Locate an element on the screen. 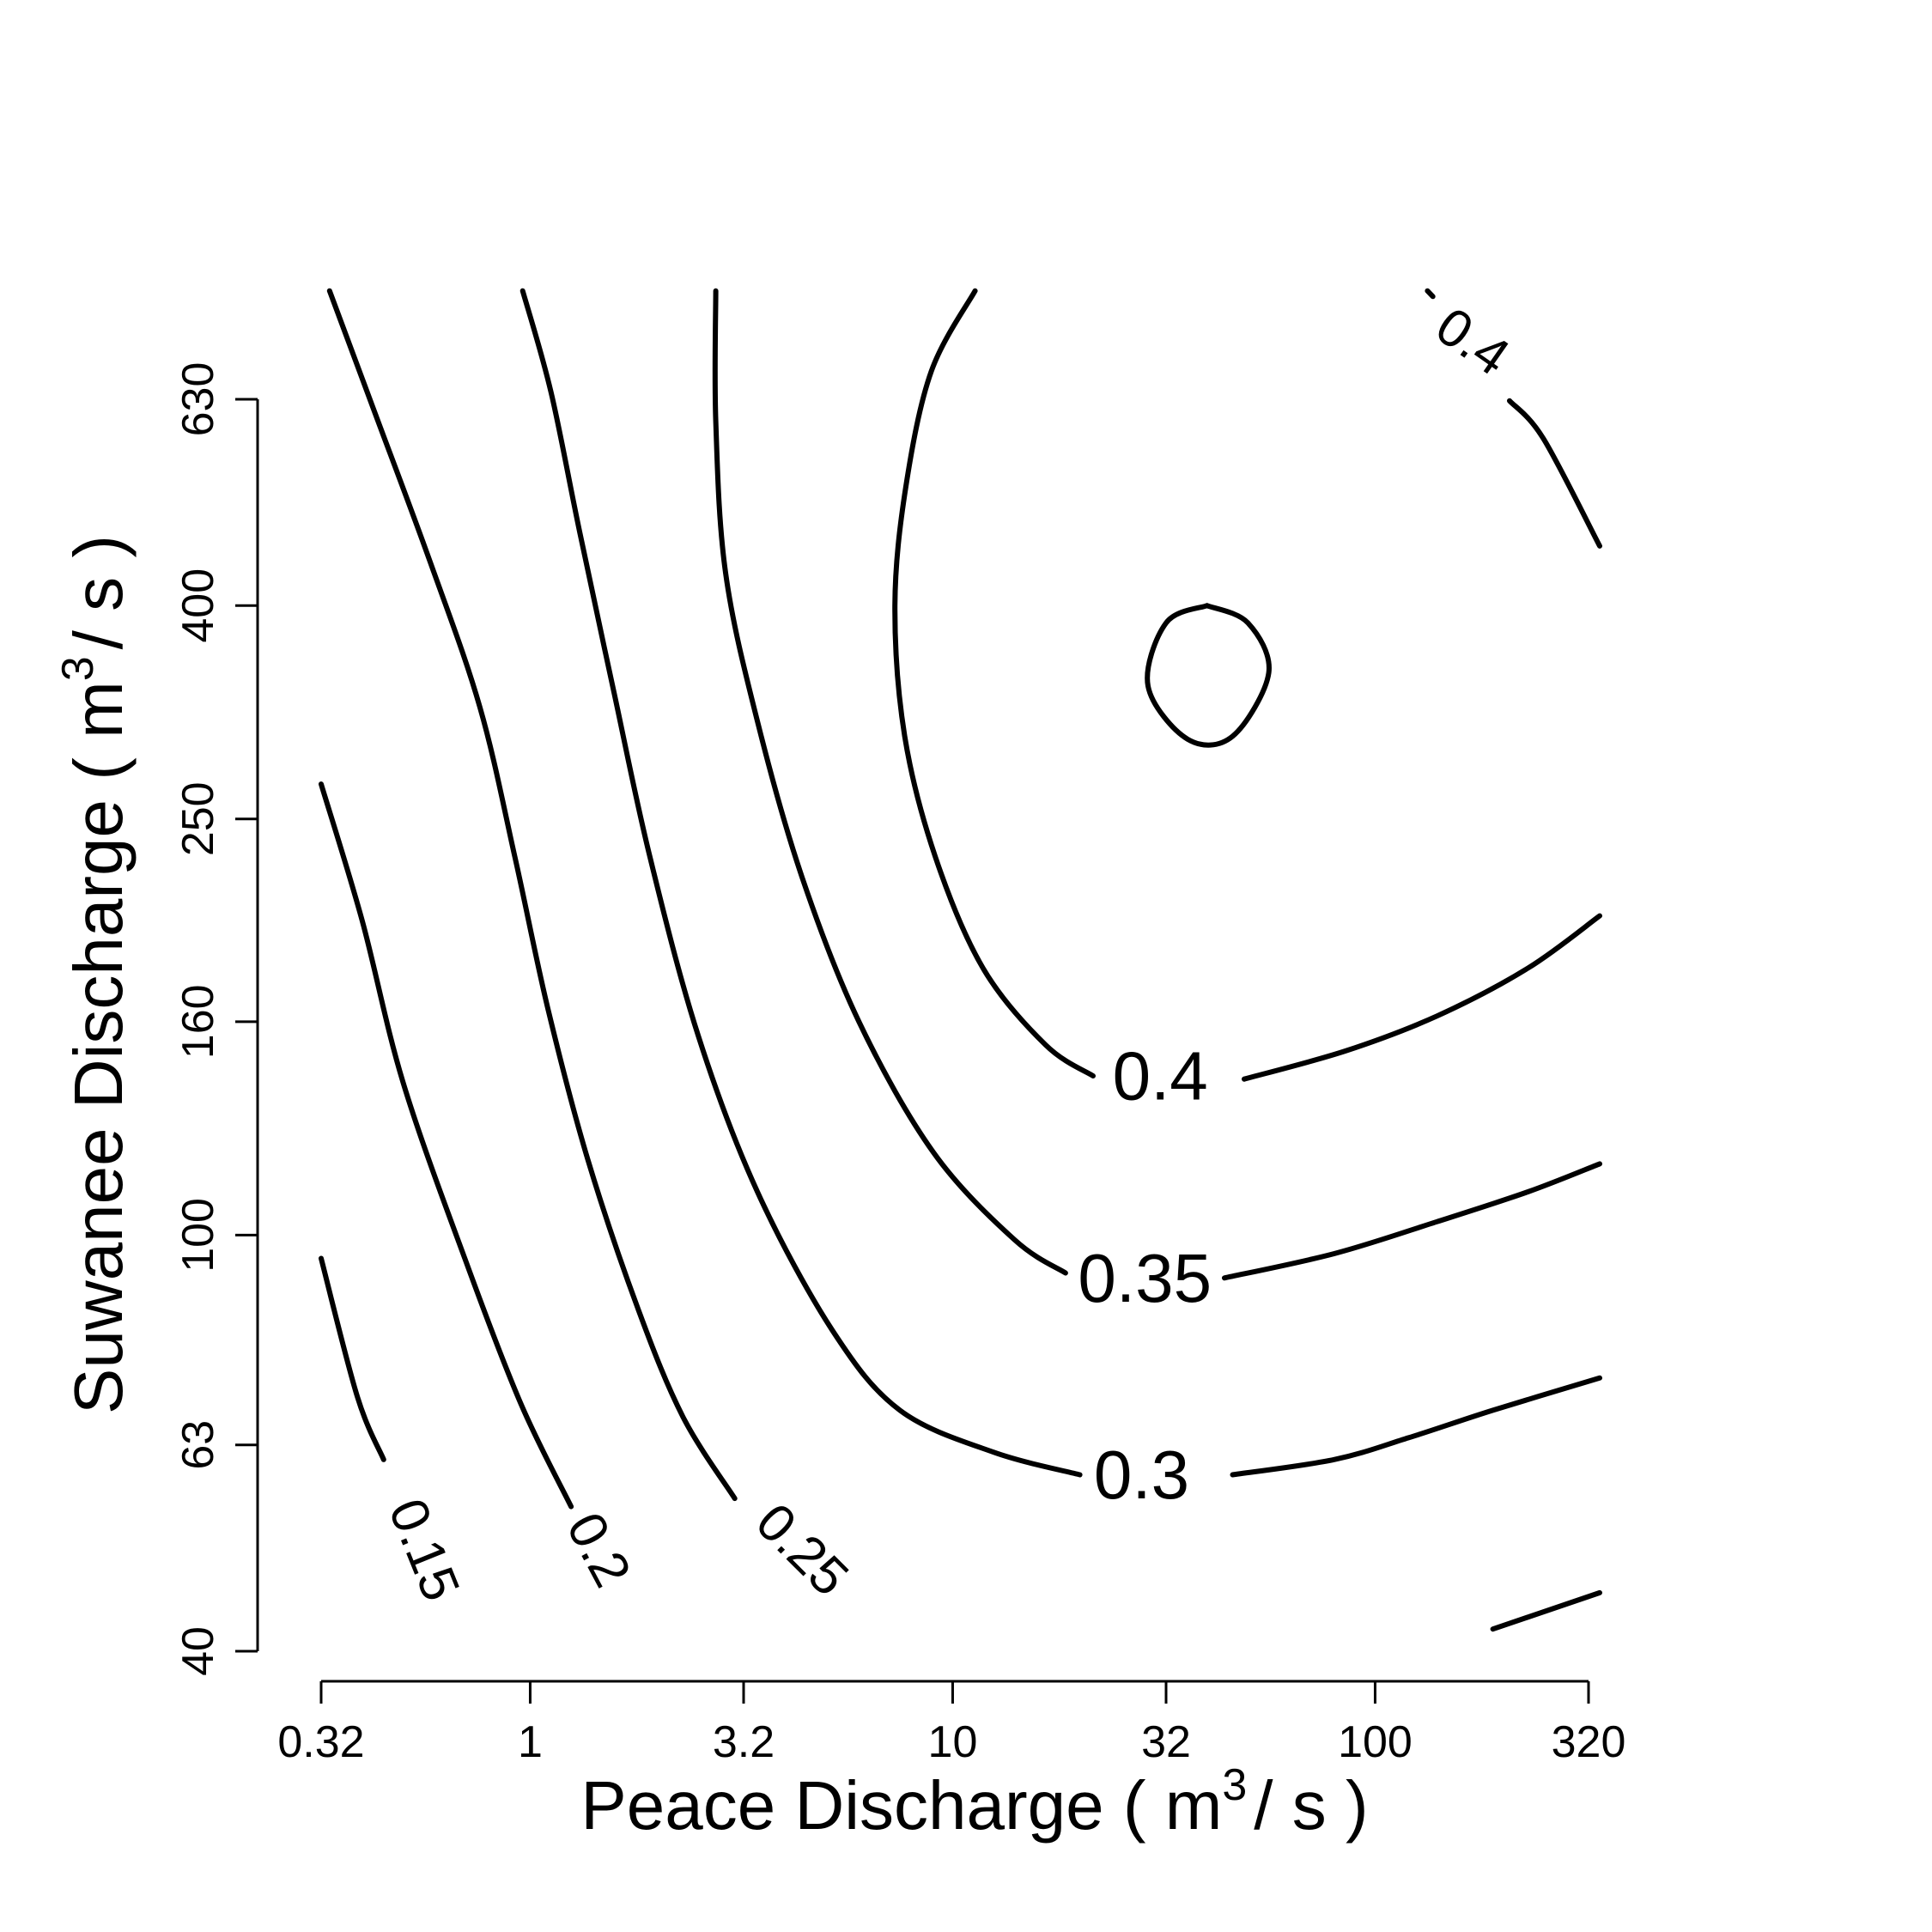  x-axis-title-superscript: 3 is located at coordinates (1235, 1785).